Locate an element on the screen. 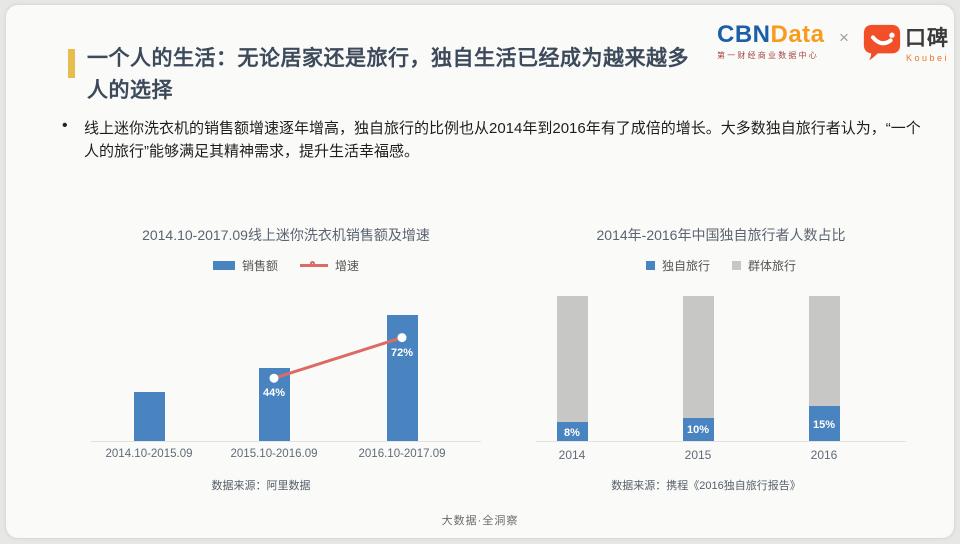 This screenshot has height=544, width=960. growth-value-label: 44% is located at coordinates (274, 393).